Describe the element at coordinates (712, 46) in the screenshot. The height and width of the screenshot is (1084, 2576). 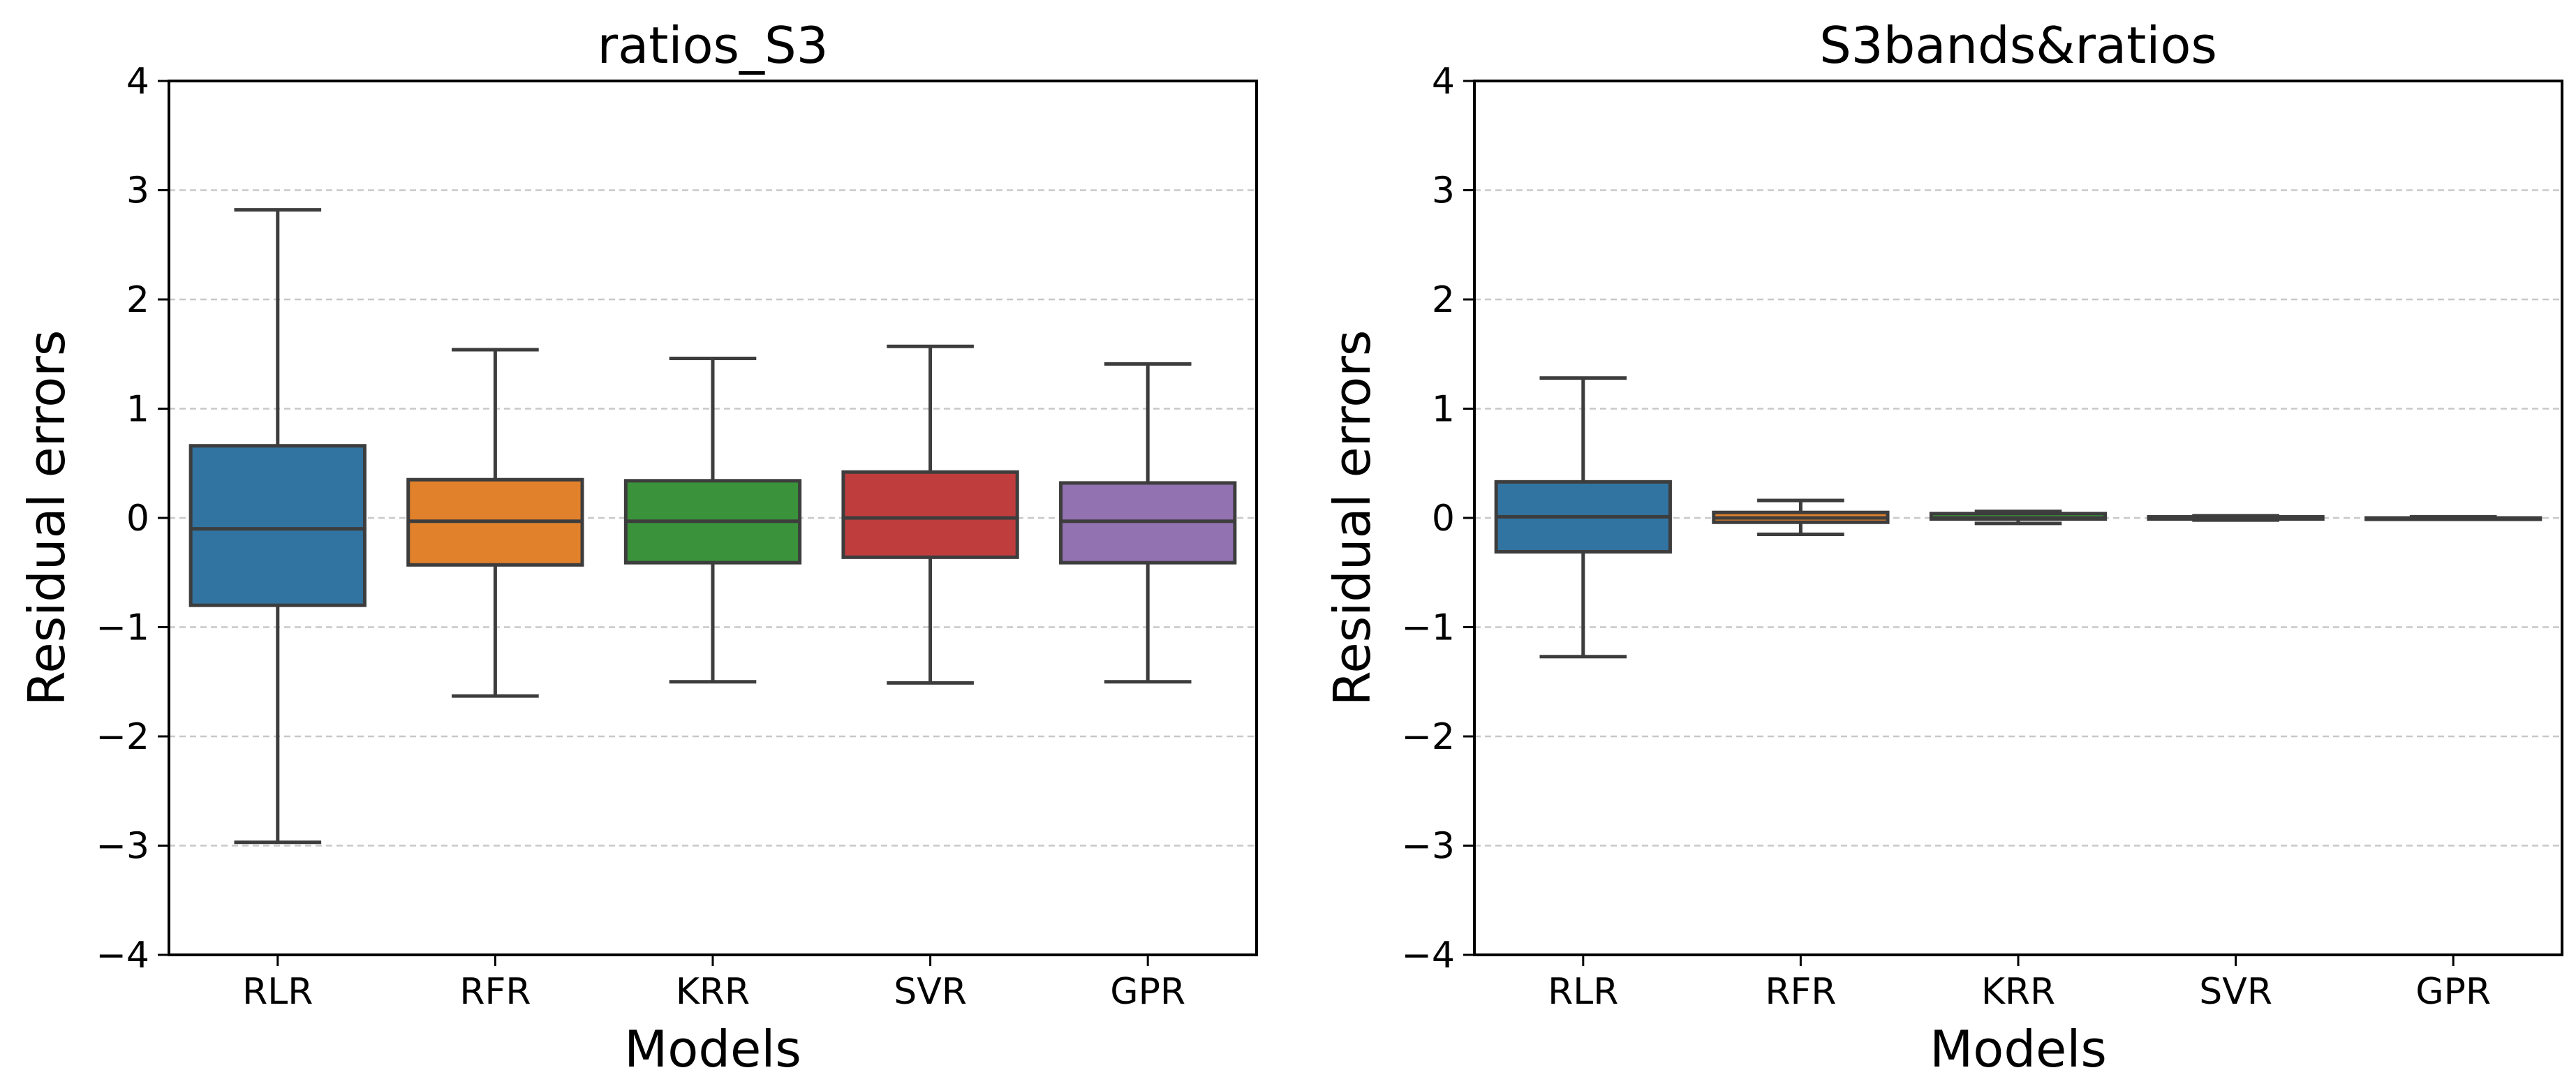
I see `chart-title: ratios_S3` at that location.